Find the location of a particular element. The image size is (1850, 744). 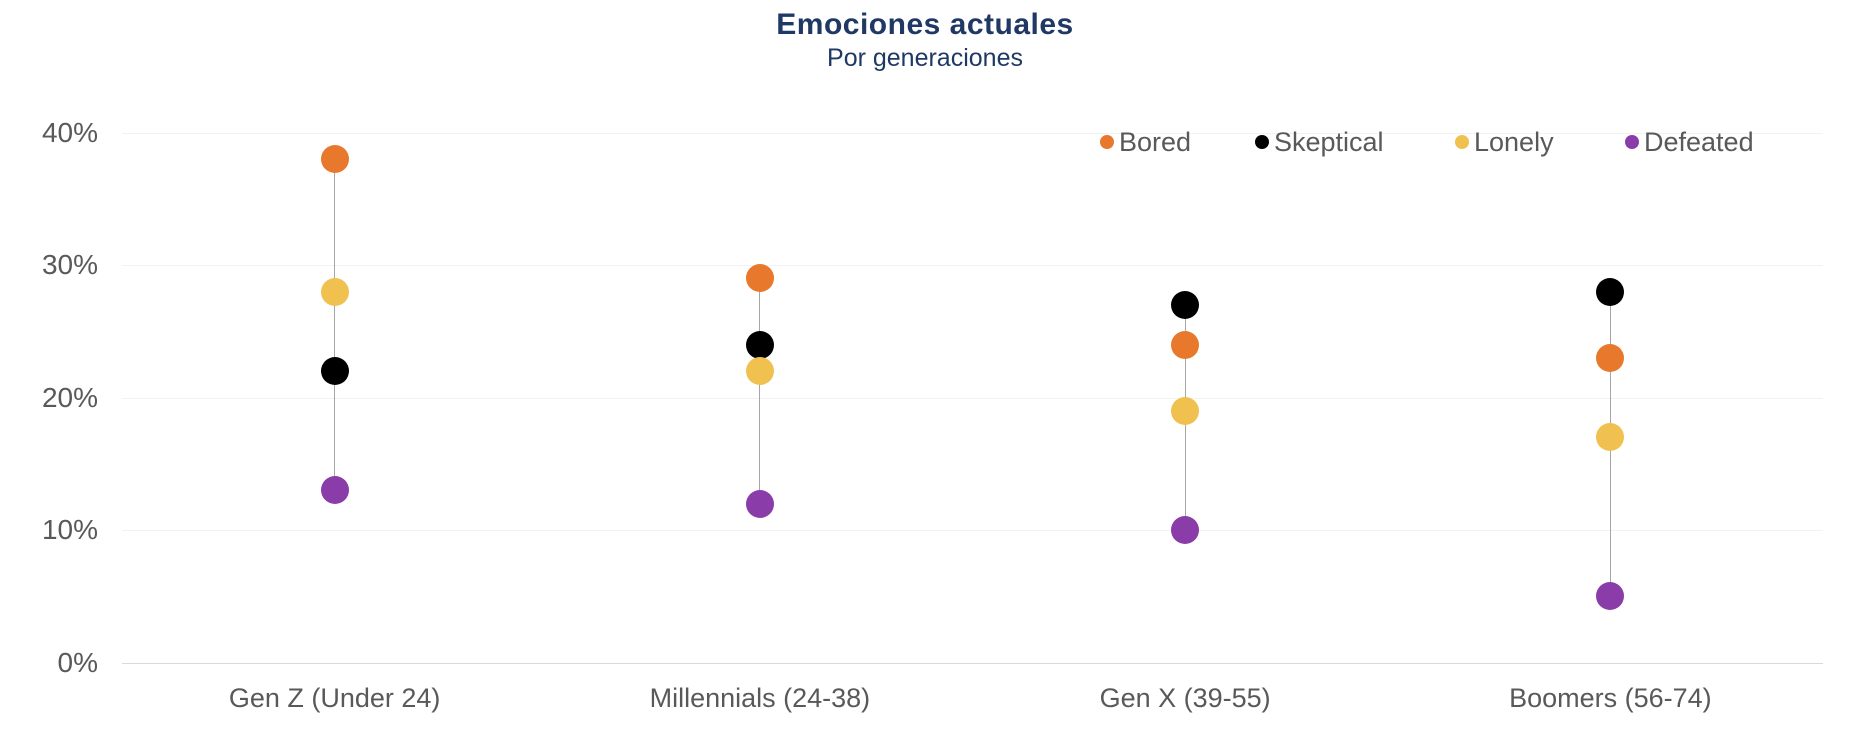

y-tick-label: 20% is located at coordinates (69, 397).